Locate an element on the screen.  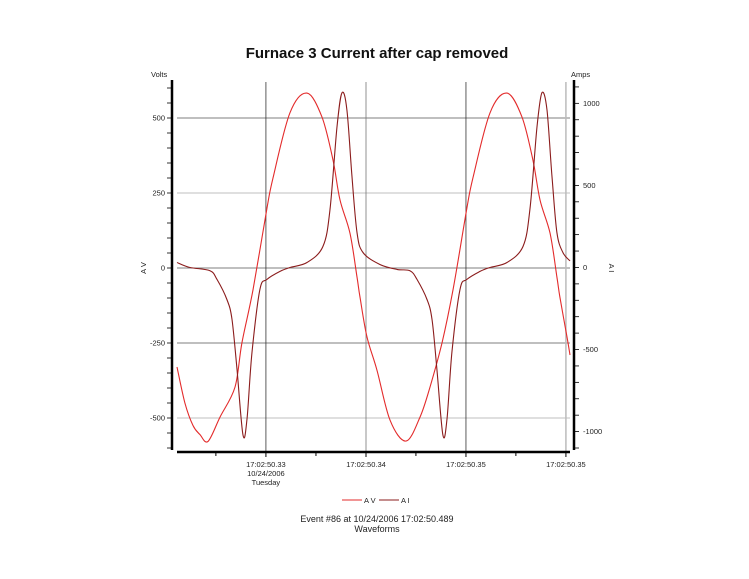
left-tick-label: -500 is located at coordinates (157, 418).